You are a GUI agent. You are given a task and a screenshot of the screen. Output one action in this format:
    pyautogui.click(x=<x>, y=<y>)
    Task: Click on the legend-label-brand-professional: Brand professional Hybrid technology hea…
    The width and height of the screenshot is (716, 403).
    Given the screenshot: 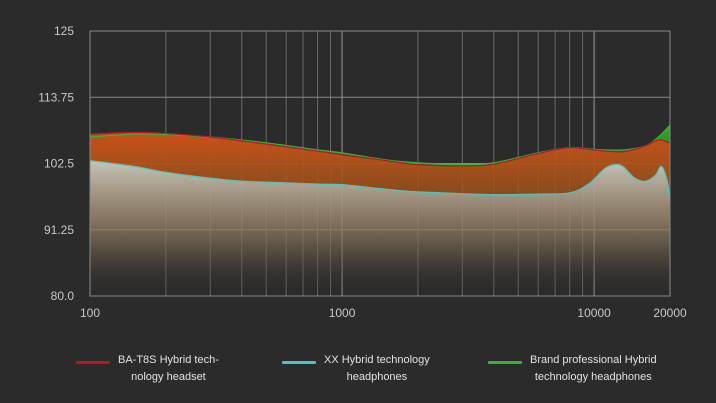 What is the action you would take?
    pyautogui.click(x=593, y=368)
    